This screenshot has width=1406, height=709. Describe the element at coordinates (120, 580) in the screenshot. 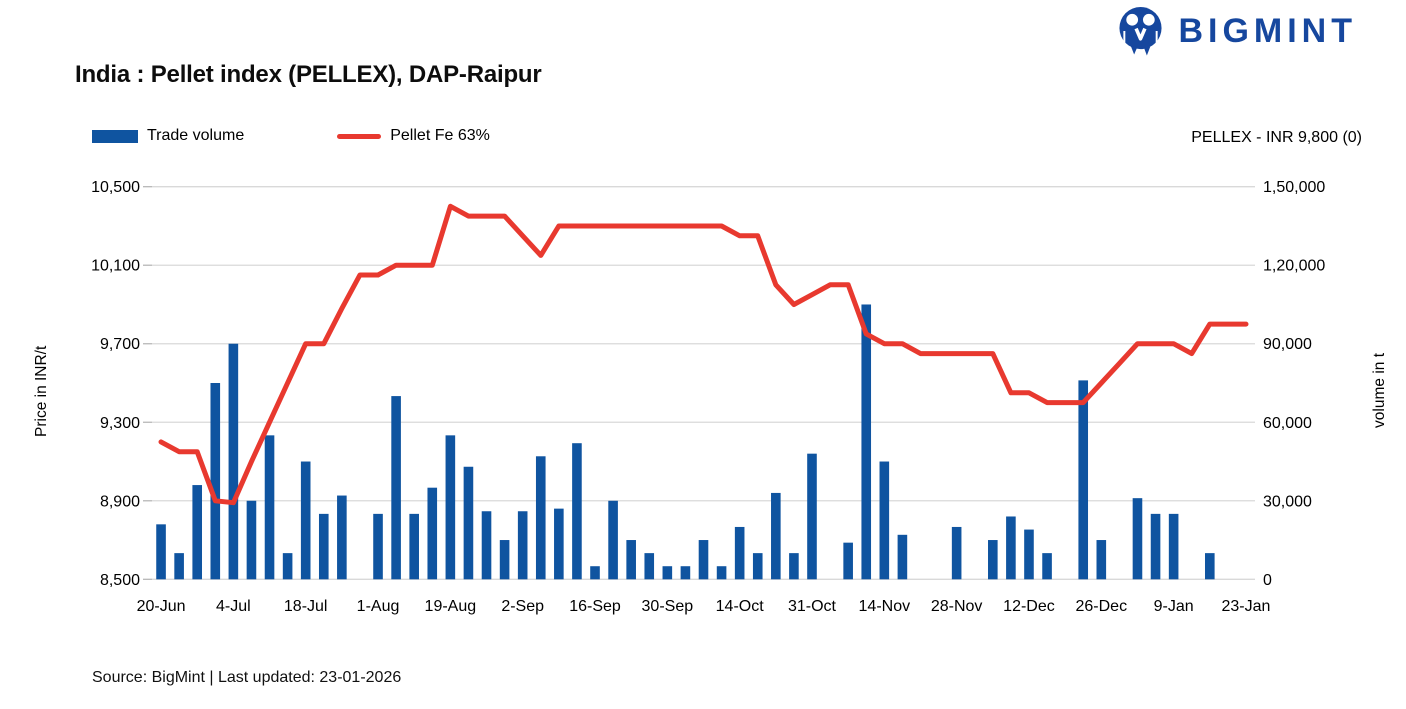

I see `left-axis-tick-label: 8,500` at that location.